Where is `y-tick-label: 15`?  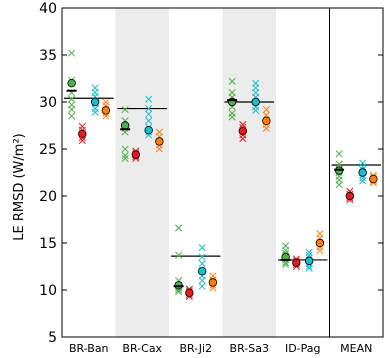
y-tick-label: 15 is located at coordinates (48, 244).